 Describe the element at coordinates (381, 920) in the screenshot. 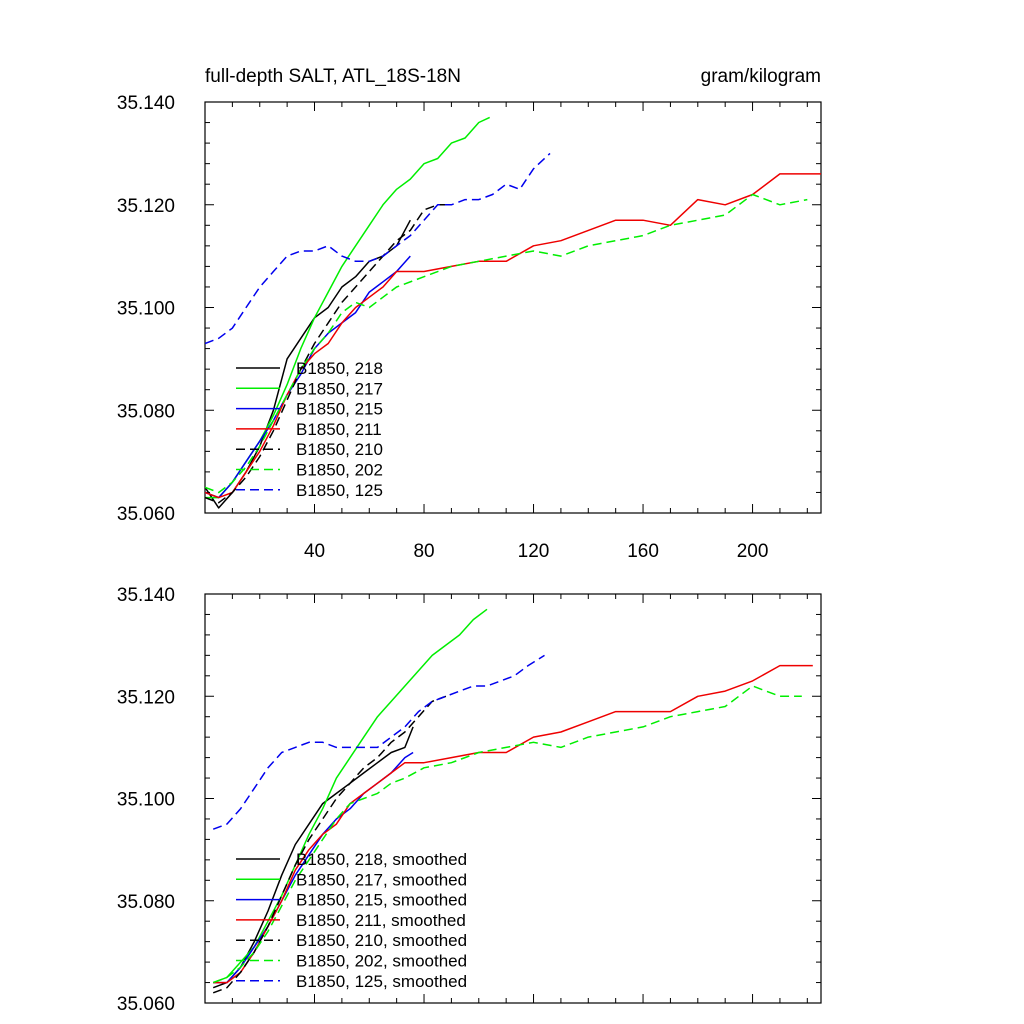

I see `legend-label: B1850, 211, smoothed` at that location.